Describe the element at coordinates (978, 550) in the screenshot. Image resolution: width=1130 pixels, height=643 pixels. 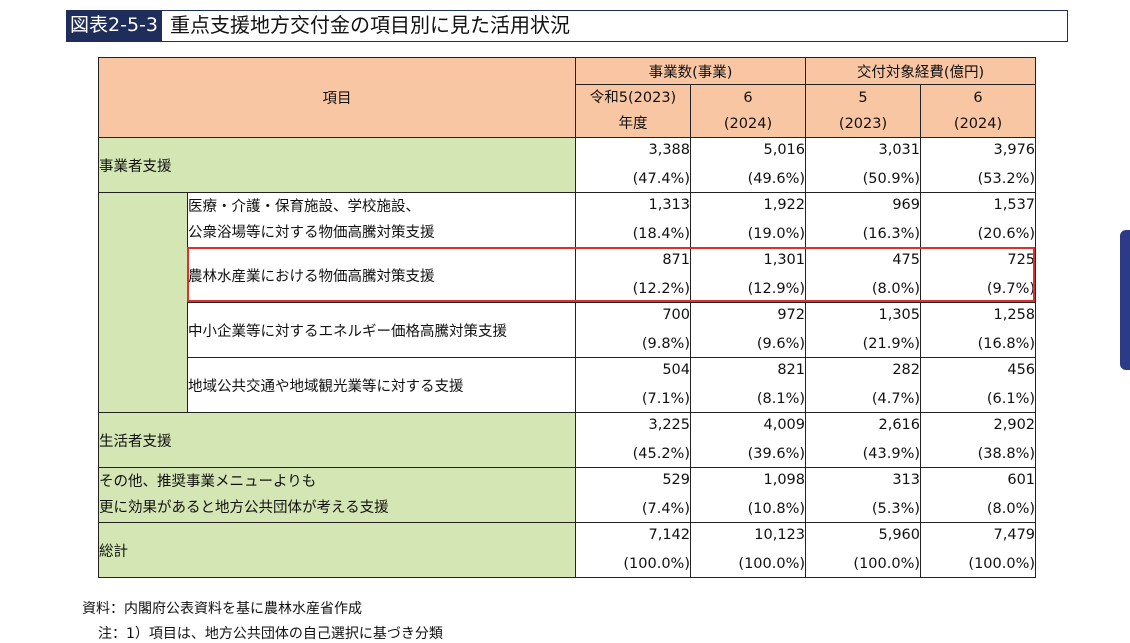
I see `cell: 7,479 (100.0%)` at that location.